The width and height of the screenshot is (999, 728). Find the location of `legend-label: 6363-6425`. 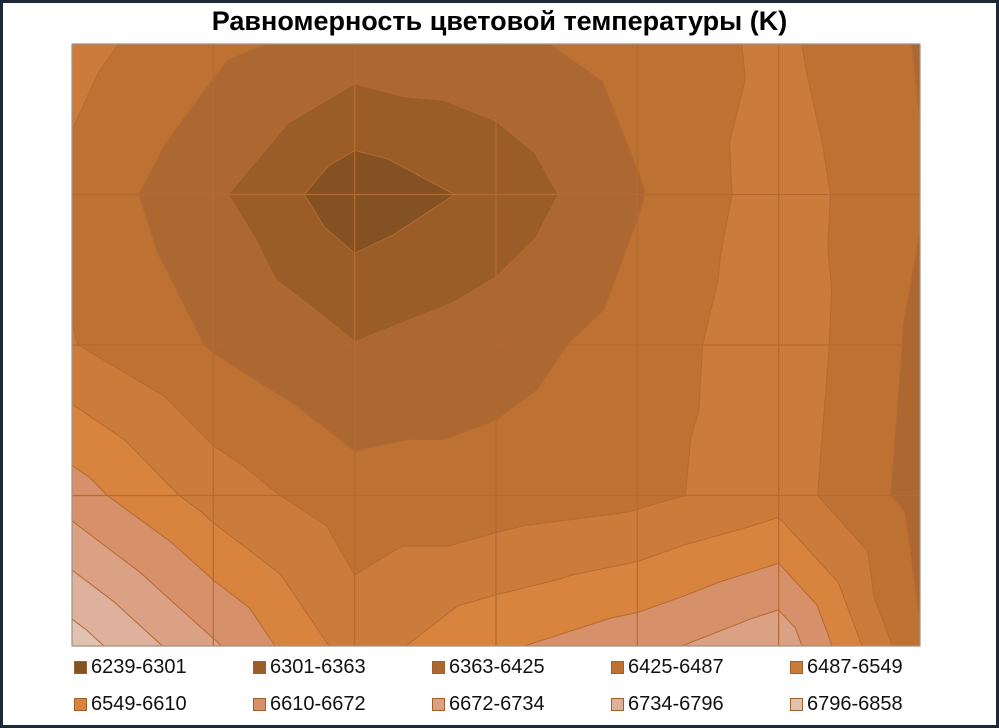

legend-label: 6363-6425 is located at coordinates (497, 667).